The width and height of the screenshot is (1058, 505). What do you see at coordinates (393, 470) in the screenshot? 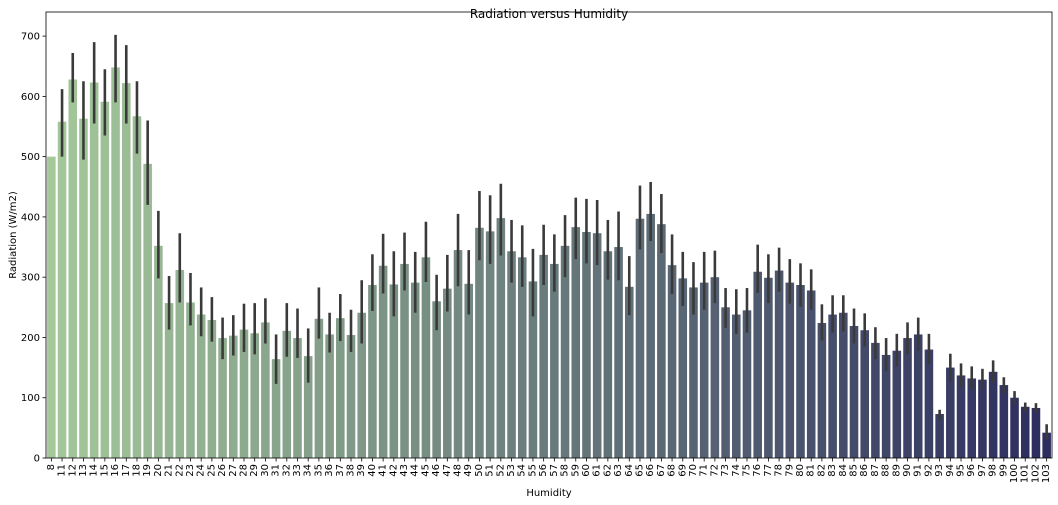
I see `x-tick-label: 42` at bounding box center [393, 470].